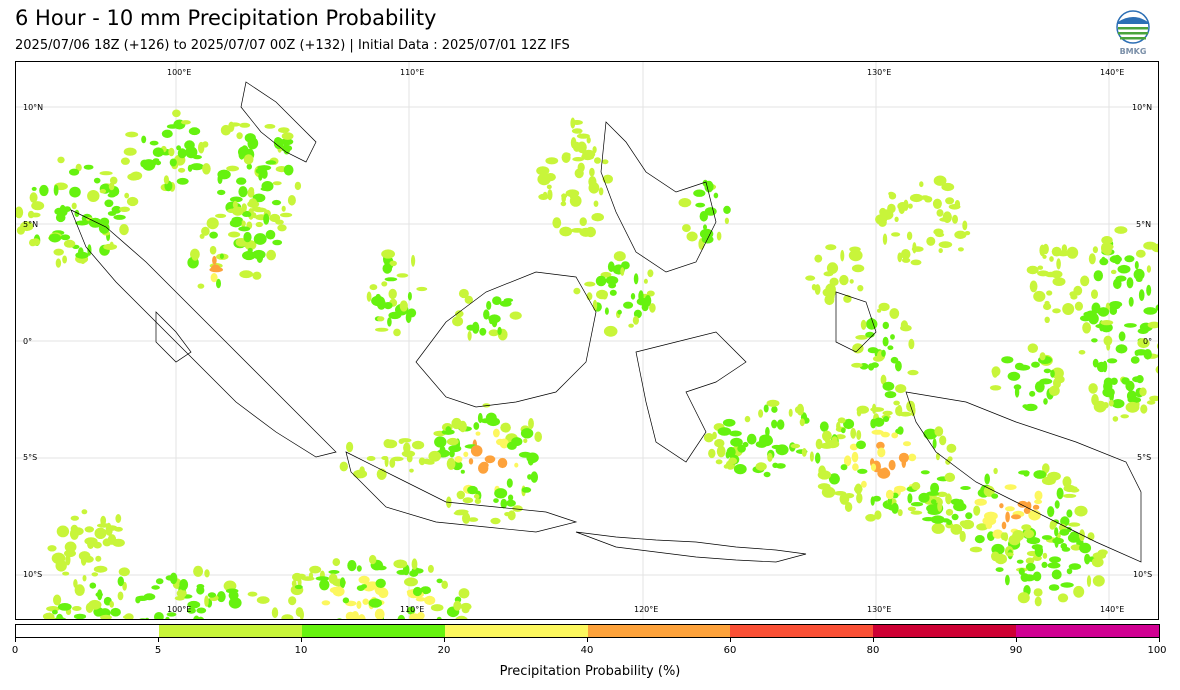 The width and height of the screenshot is (1180, 690). Describe the element at coordinates (506, 339) in the screenshot. I see `coastline` at that location.